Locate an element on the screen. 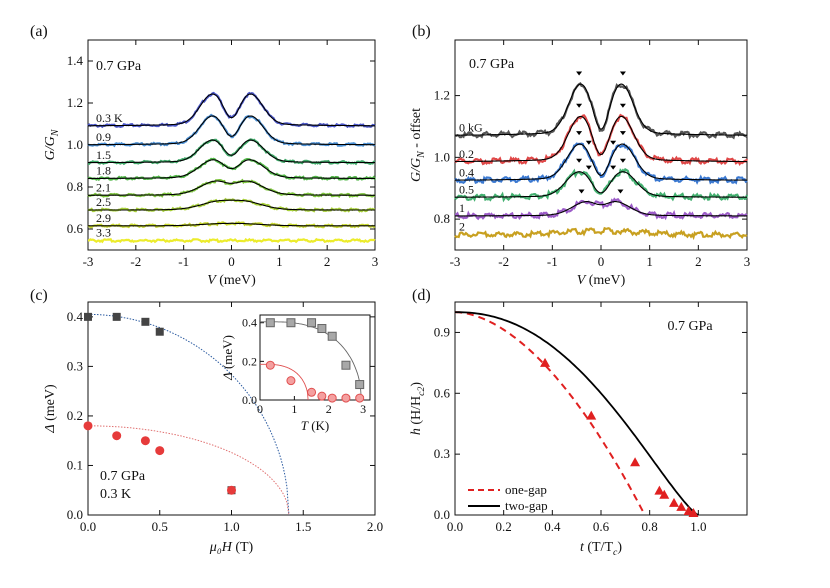 The height and width of the screenshot is (588, 830). panel-d-xtick-label: 0.4 is located at coordinates (552, 526).